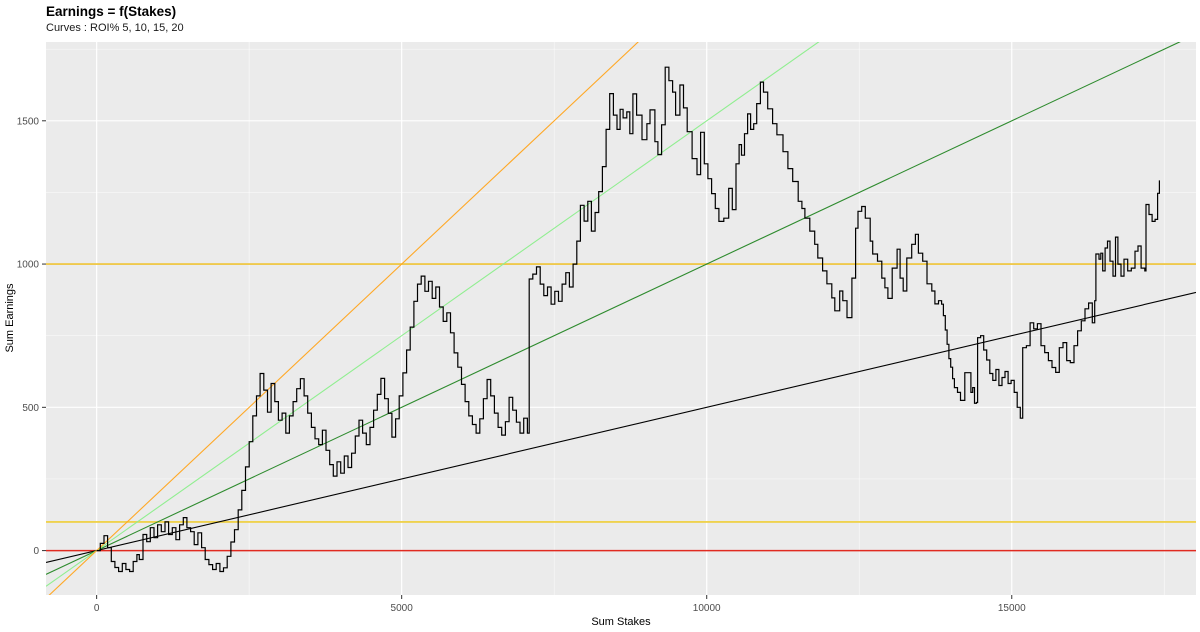 The width and height of the screenshot is (1200, 632). Describe the element at coordinates (30, 408) in the screenshot. I see `y-tick-label: 500` at that location.